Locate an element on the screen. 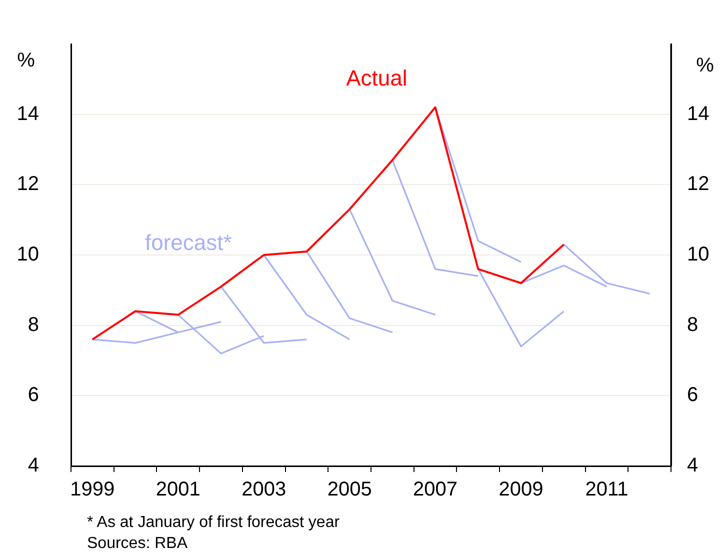 The image size is (723, 556). y-tick-label: 10 is located at coordinates (27, 255).